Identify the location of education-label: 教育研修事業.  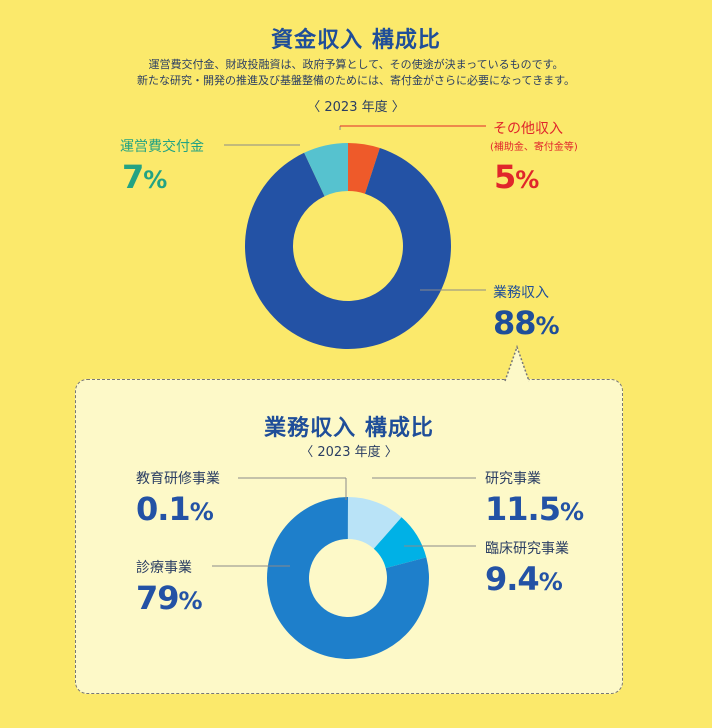
(178, 479).